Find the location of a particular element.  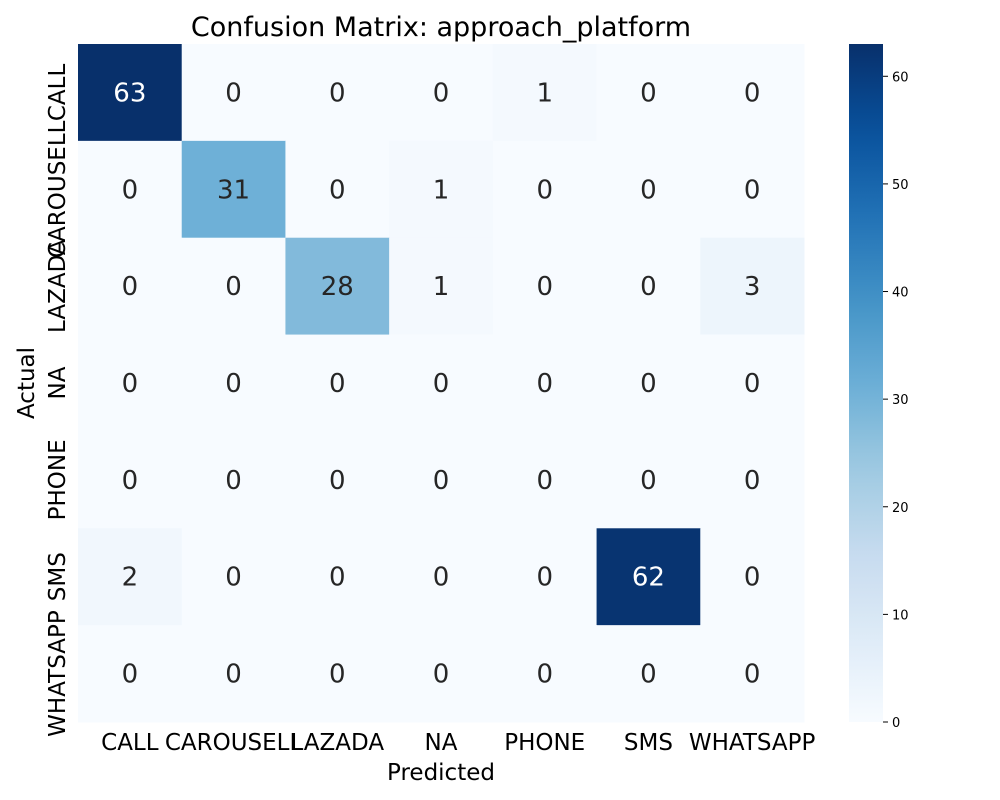

colorbar-tick-label: 20 is located at coordinates (900, 508).